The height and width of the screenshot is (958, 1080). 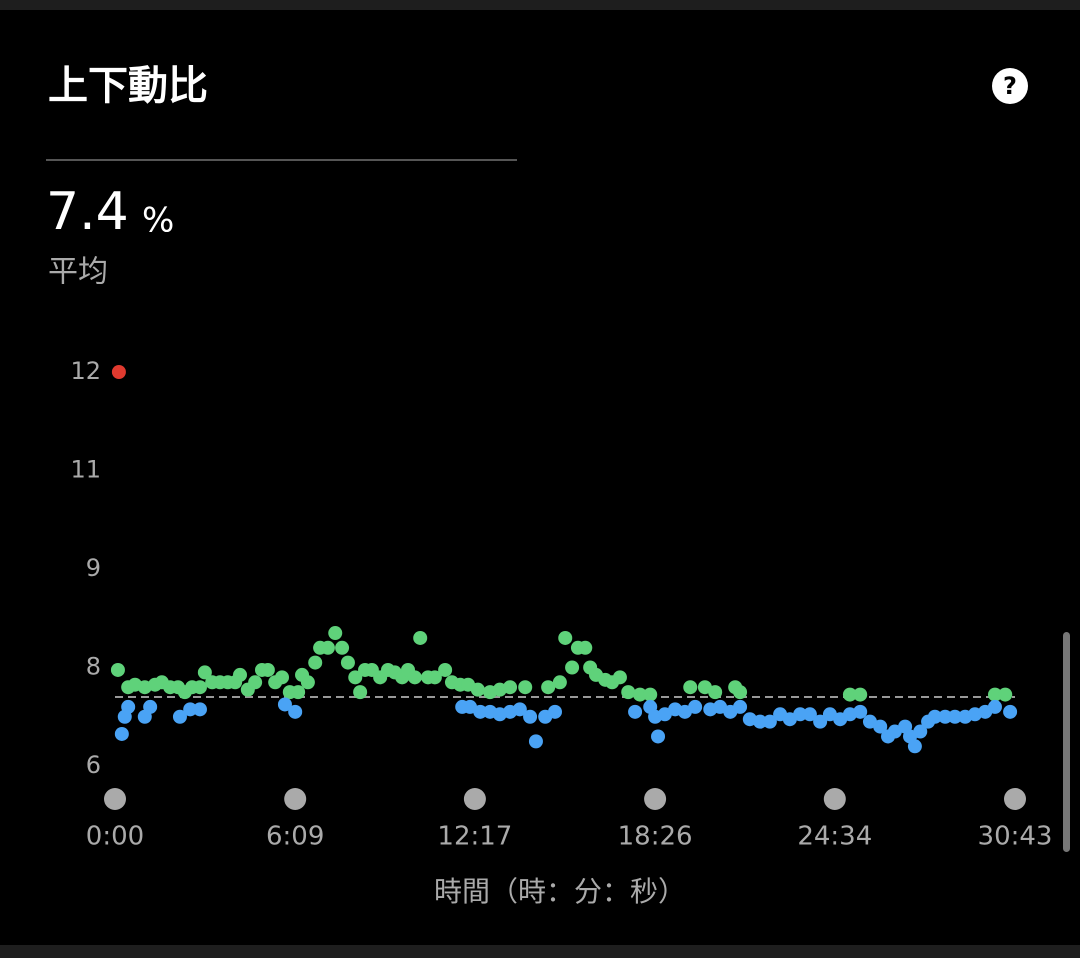 What do you see at coordinates (87, 212) in the screenshot?
I see `summary-value: 7.4` at bounding box center [87, 212].